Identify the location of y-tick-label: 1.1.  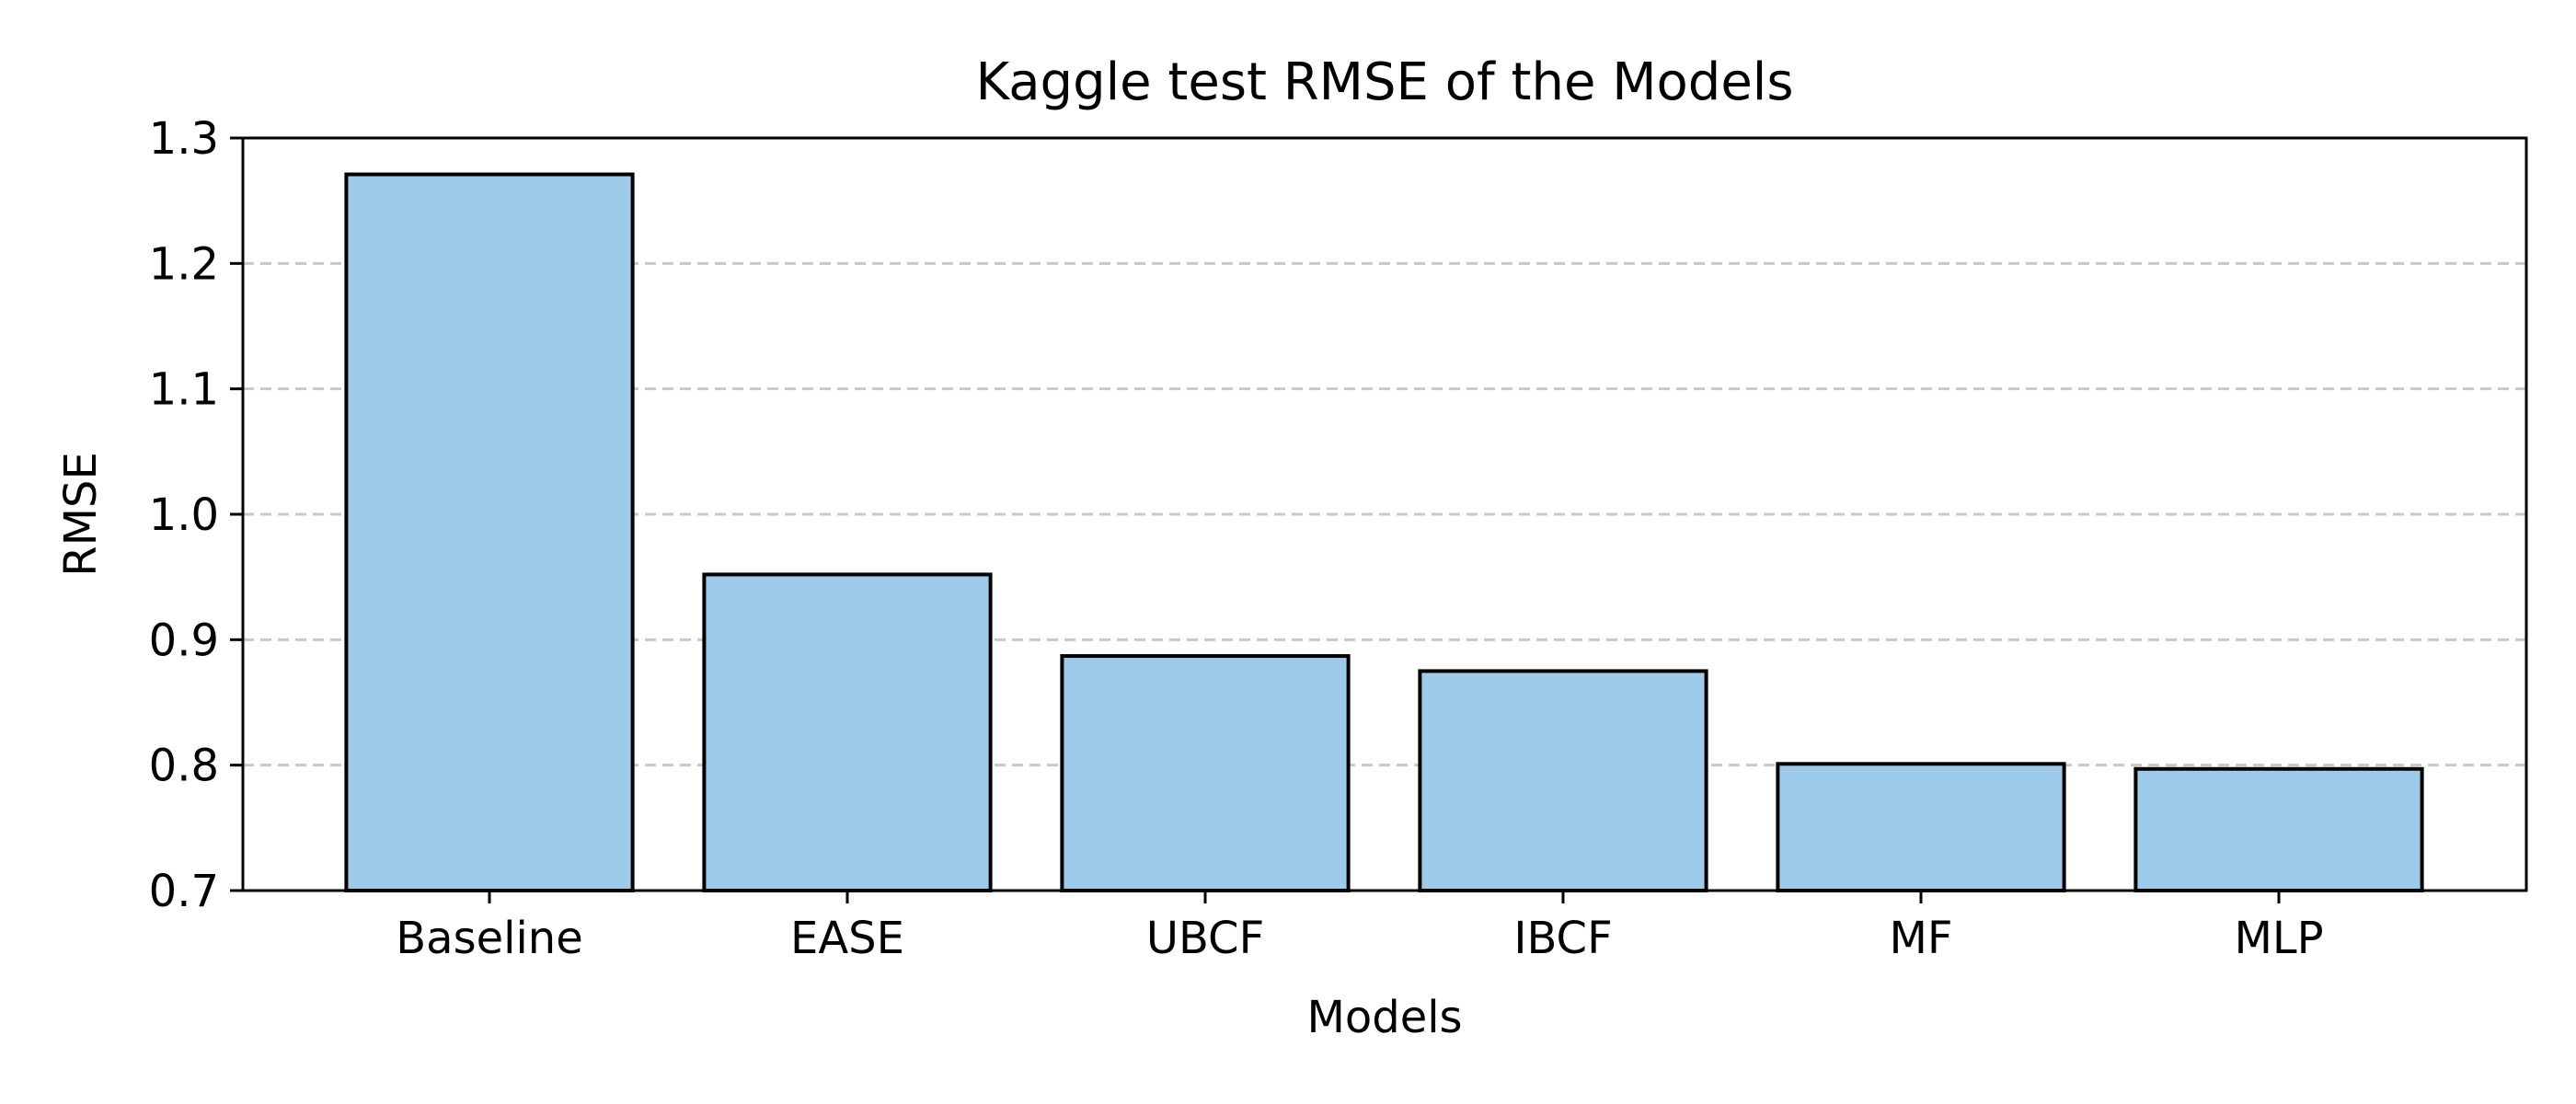
(184, 390).